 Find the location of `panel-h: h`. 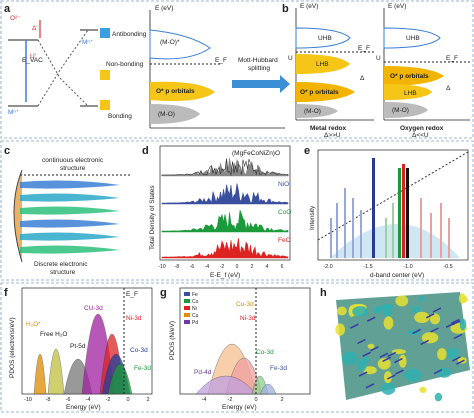

panel-h: h is located at coordinates (395, 344).